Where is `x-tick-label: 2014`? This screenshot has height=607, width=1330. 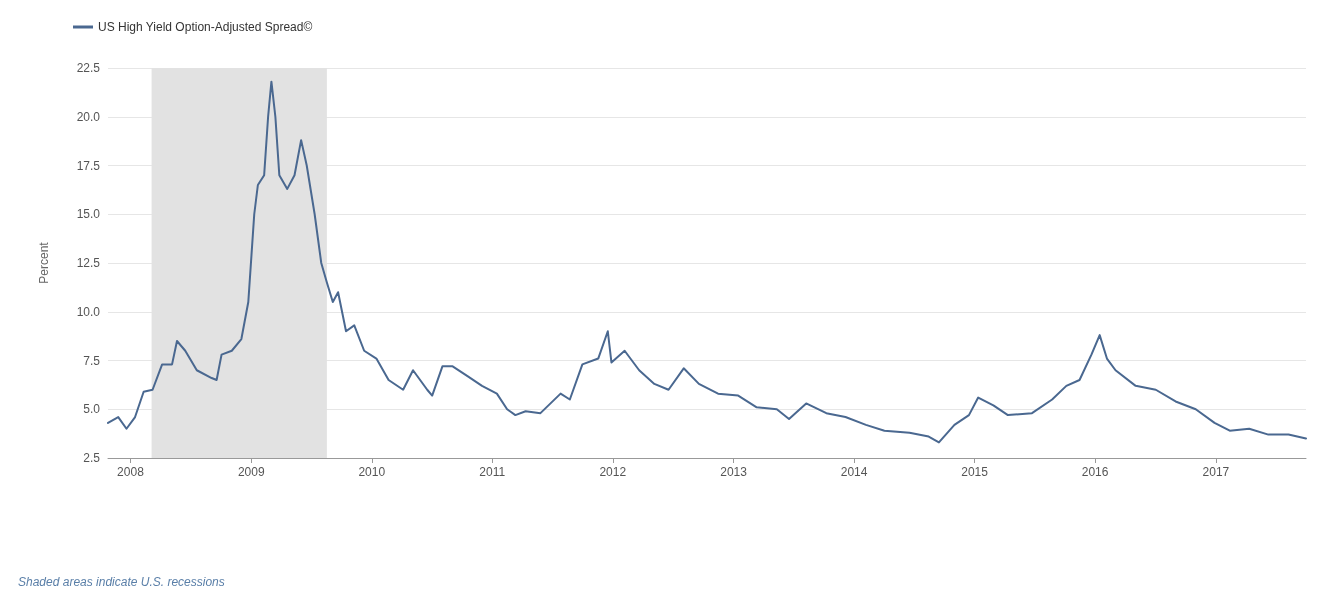
x-tick-label: 2014 is located at coordinates (854, 472).